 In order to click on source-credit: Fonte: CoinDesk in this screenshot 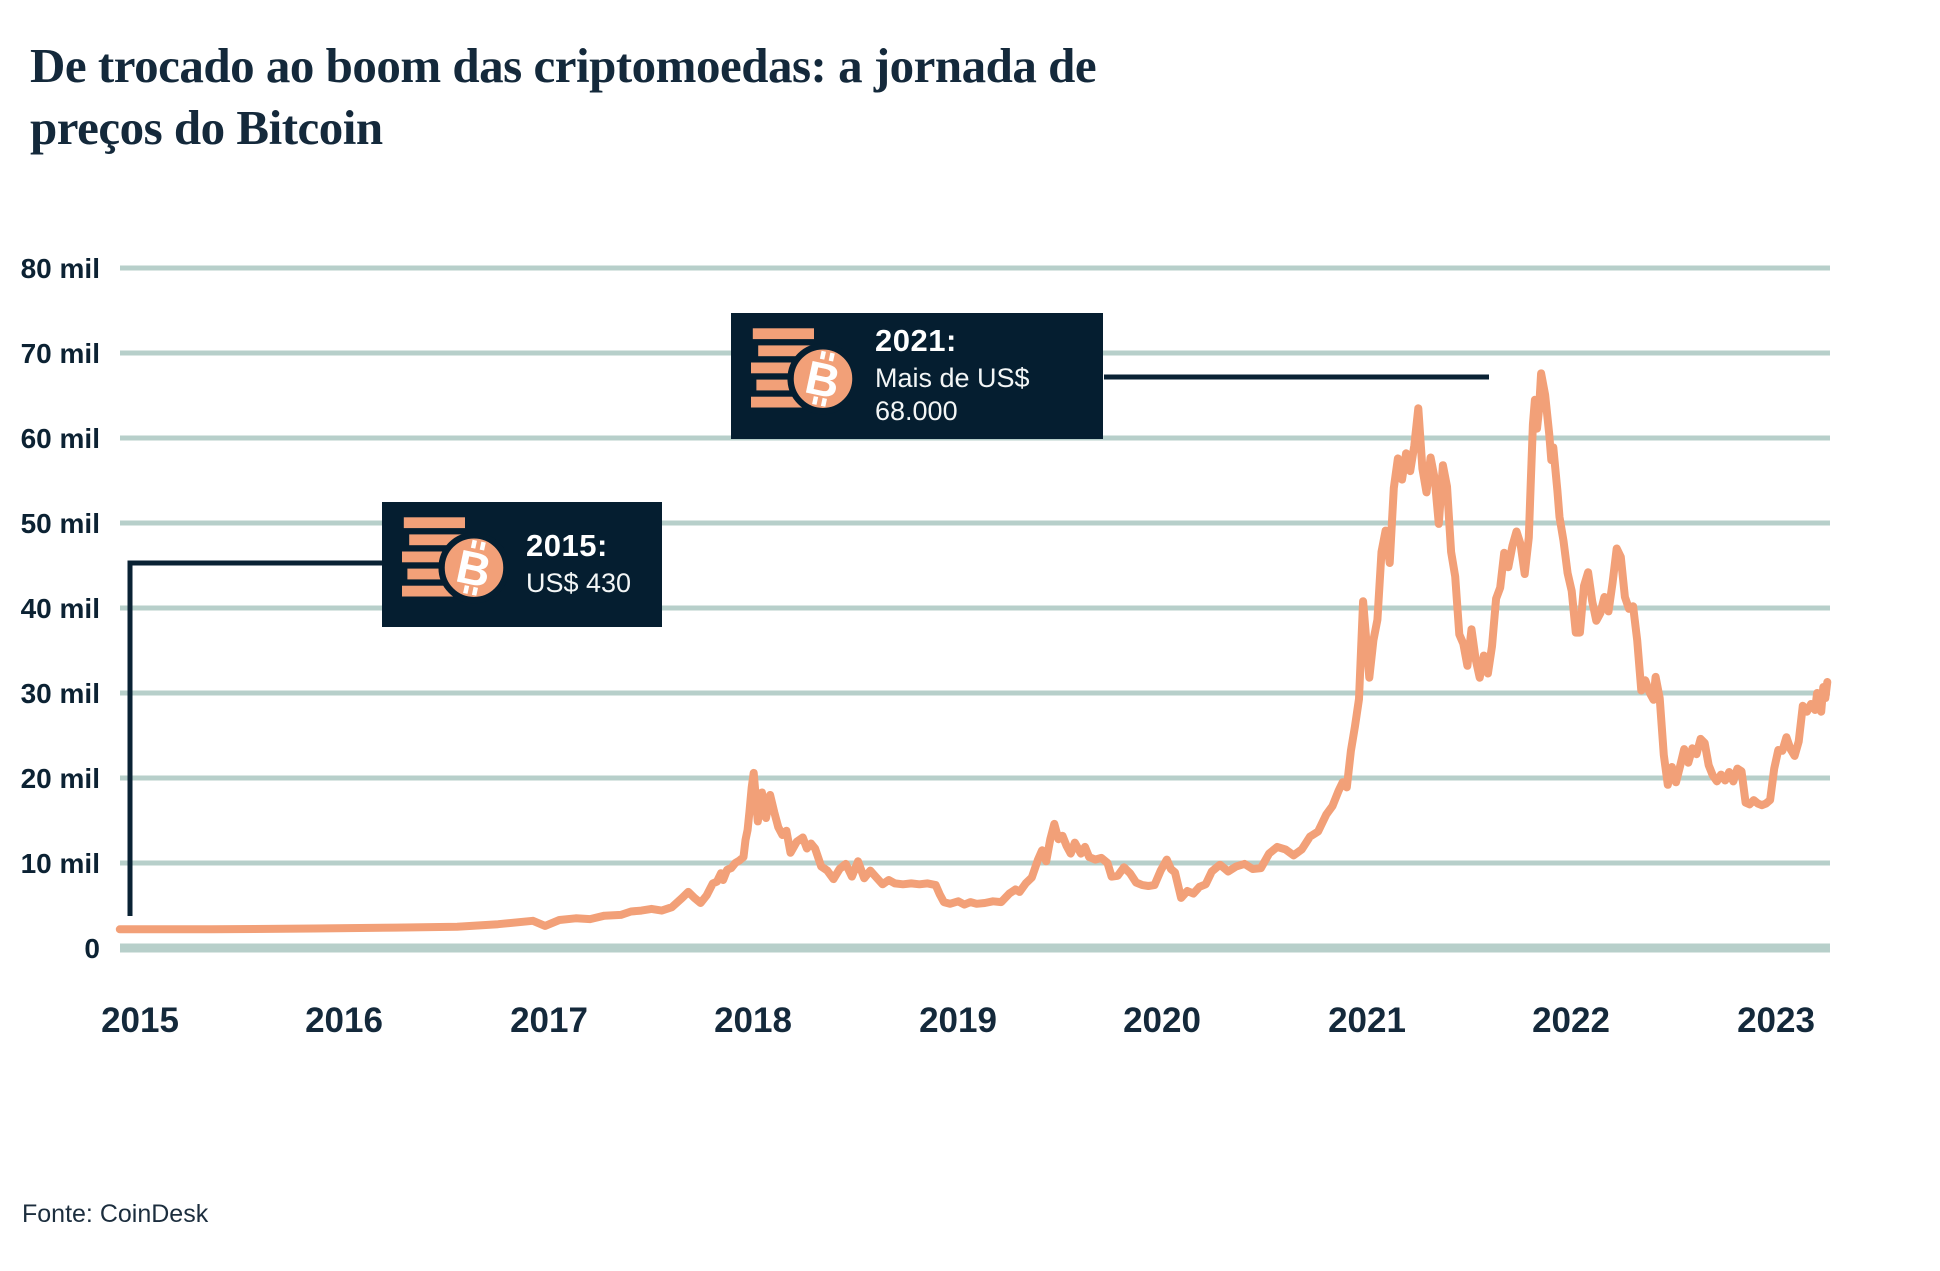, I will do `click(115, 1214)`.